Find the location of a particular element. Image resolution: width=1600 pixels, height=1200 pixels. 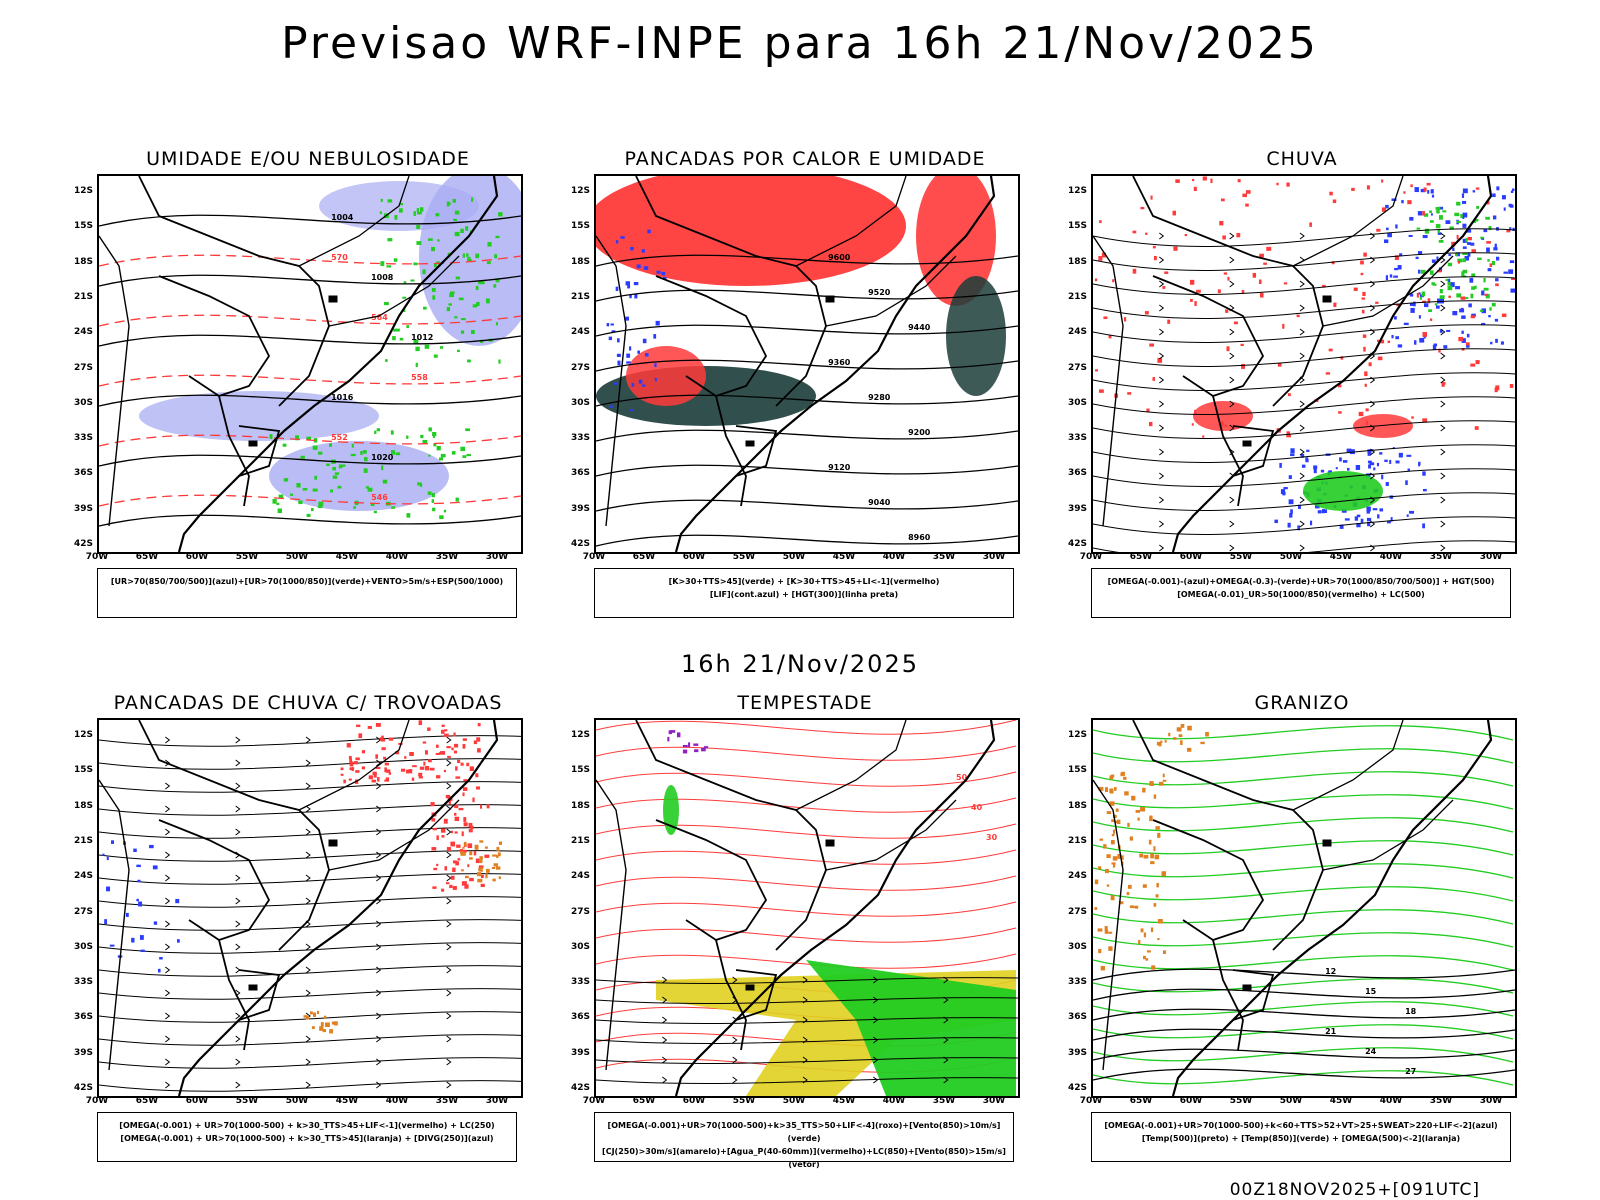

contour-label: 50 is located at coordinates (962, 777).